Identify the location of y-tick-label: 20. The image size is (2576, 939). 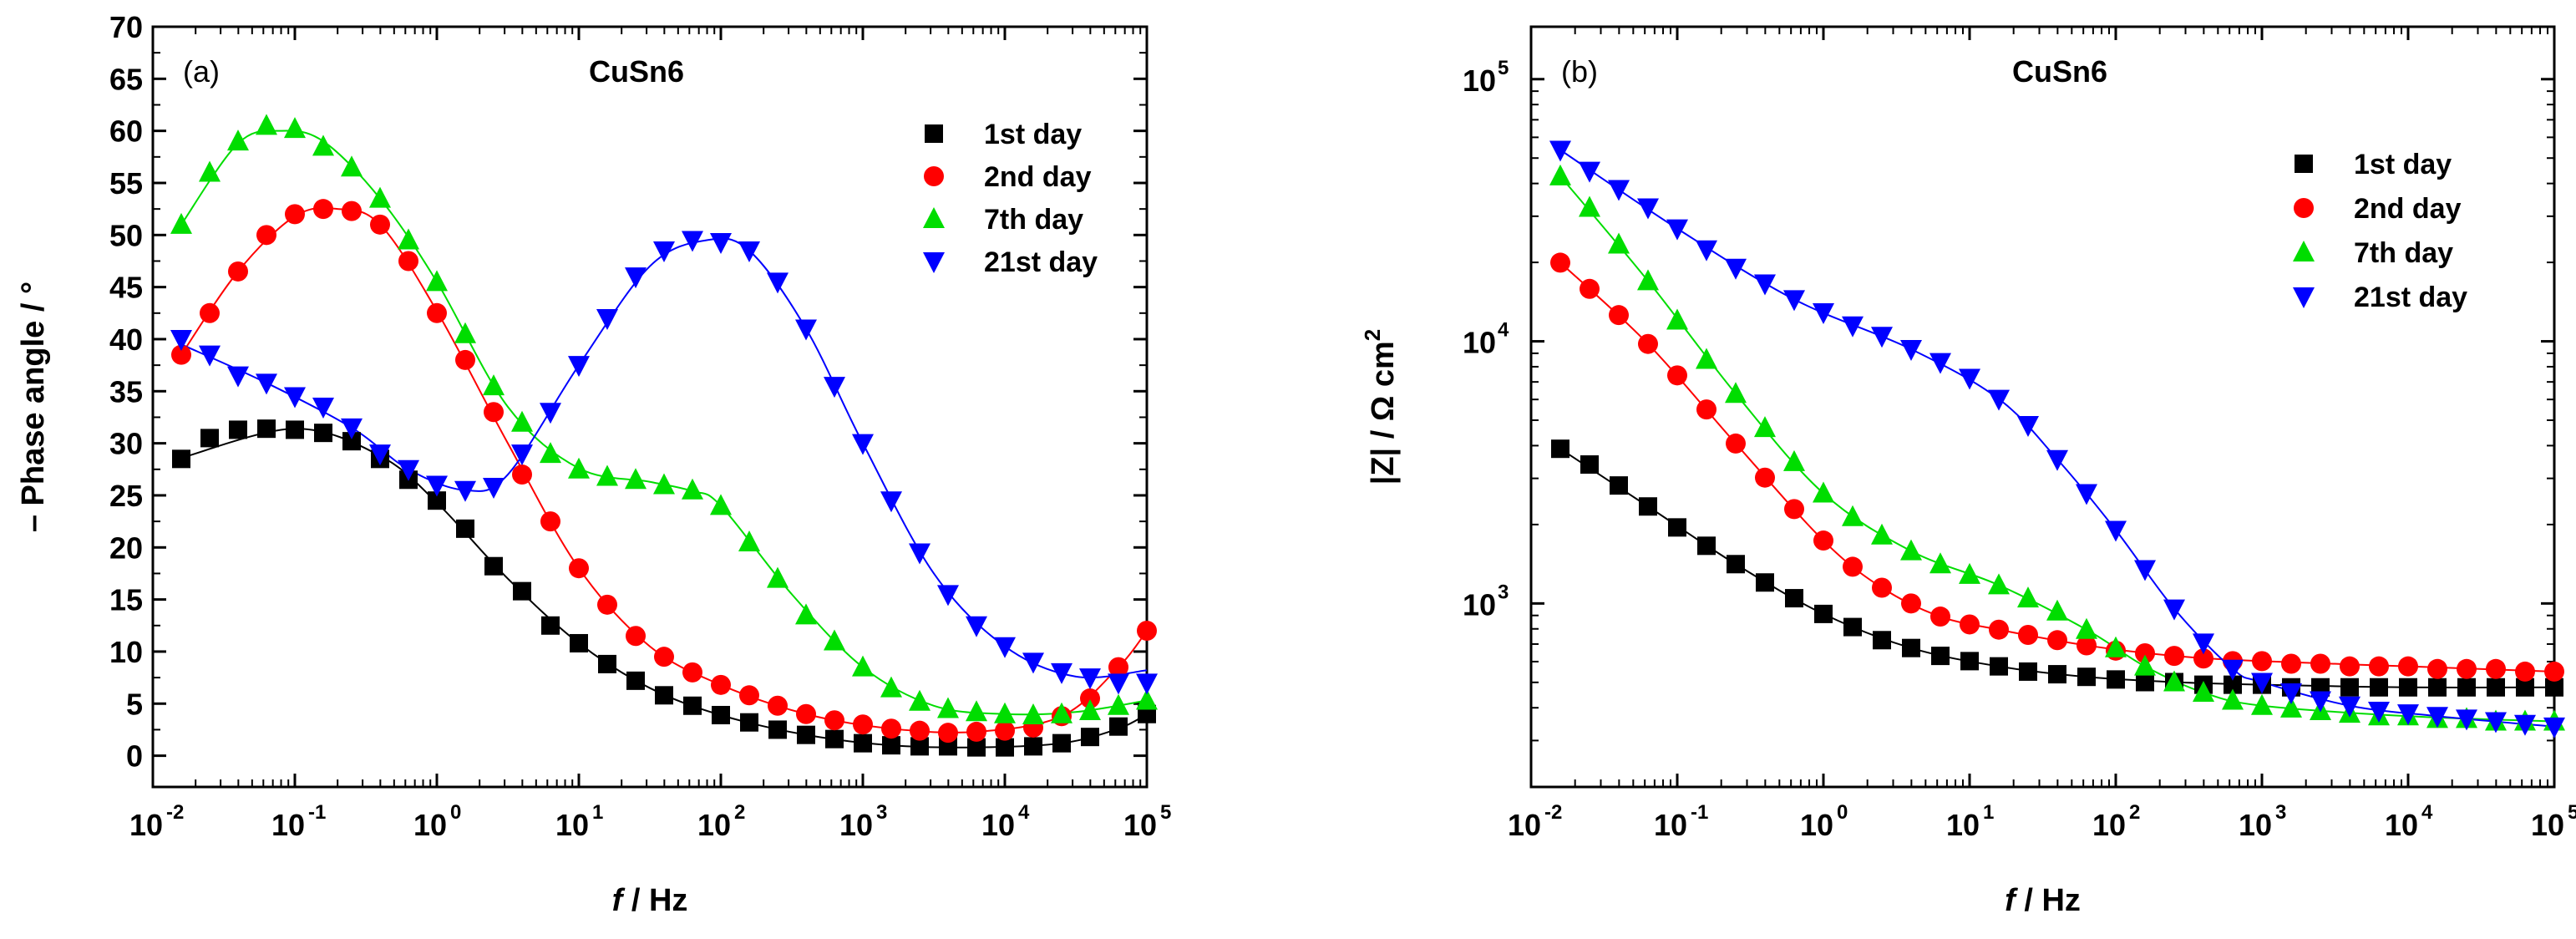
(126, 547).